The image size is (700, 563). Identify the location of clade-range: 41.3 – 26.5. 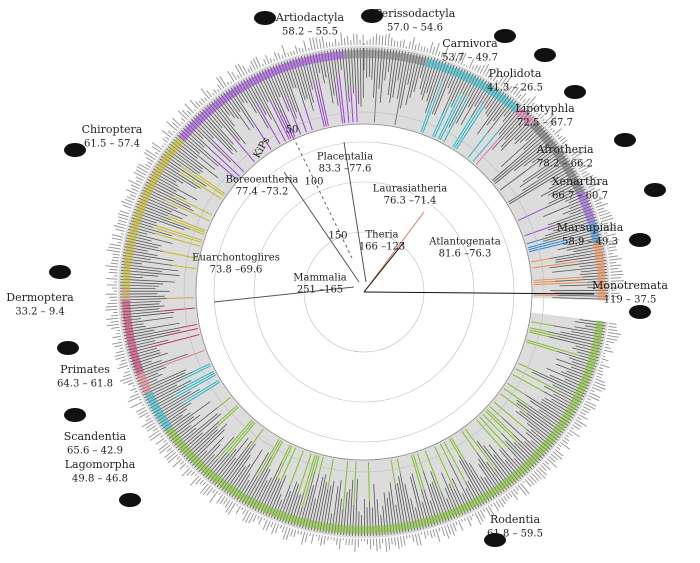
(515, 88).